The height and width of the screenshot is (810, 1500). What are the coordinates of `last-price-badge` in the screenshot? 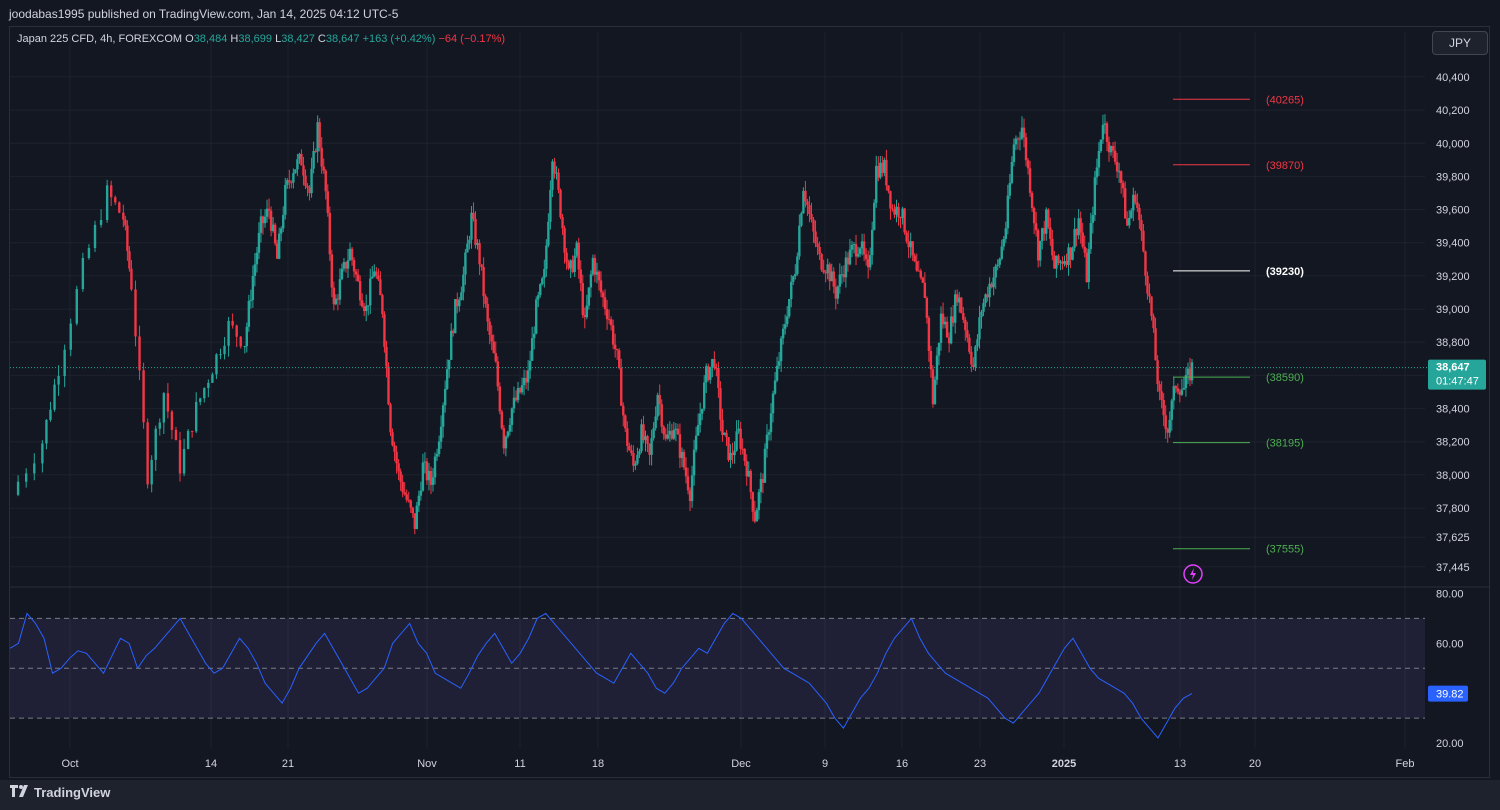 It's located at (1457, 374).